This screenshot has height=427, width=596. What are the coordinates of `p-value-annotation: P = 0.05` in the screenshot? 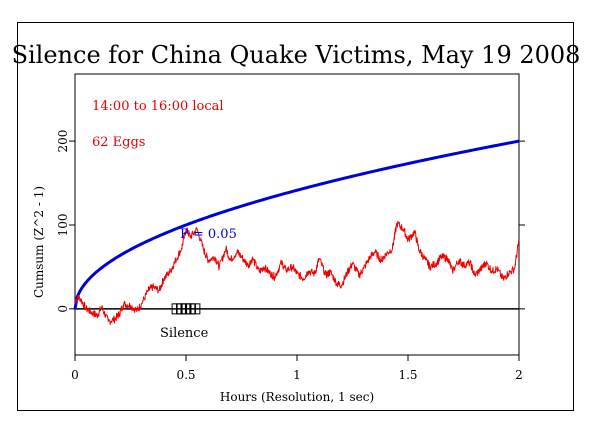 It's located at (208, 234).